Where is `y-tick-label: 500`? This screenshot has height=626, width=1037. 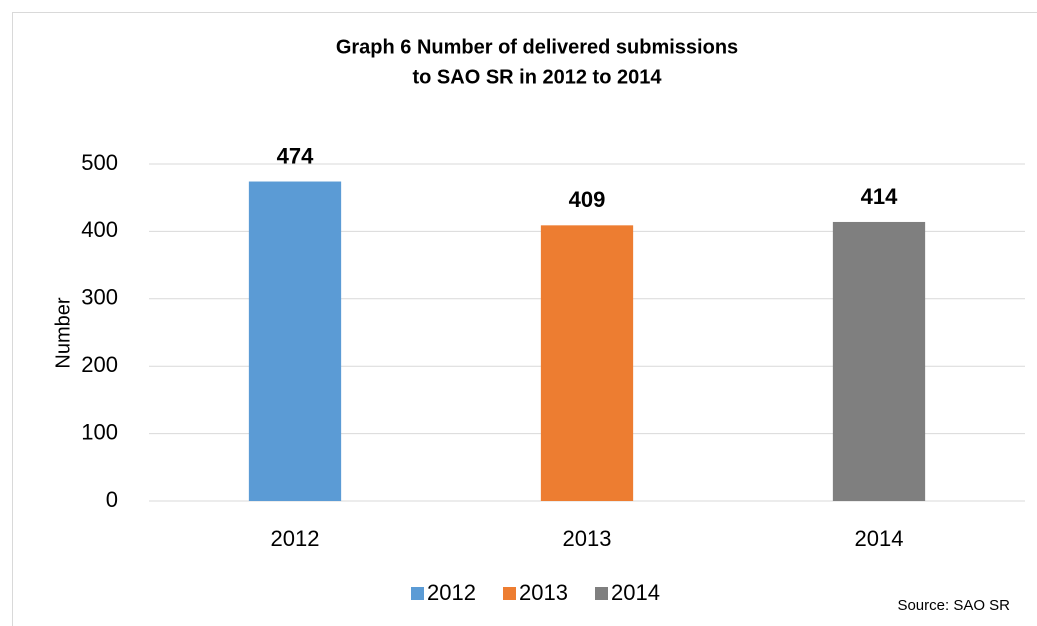 y-tick-label: 500 is located at coordinates (99, 162).